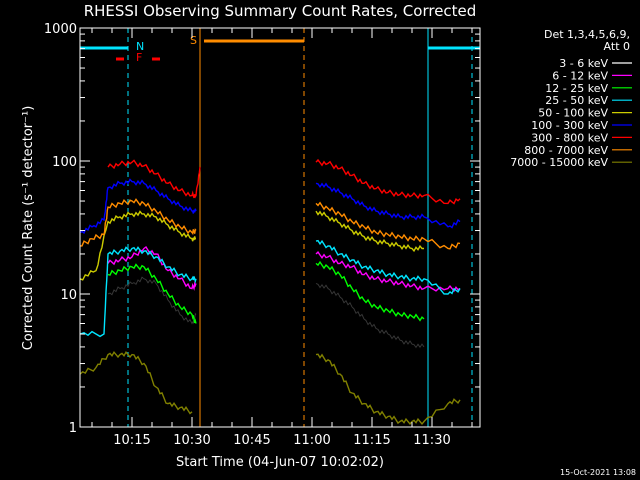 This screenshot has width=640, height=480. Describe the element at coordinates (270, 224) in the screenshot. I see `series-800-to-7000keV-kev` at that location.